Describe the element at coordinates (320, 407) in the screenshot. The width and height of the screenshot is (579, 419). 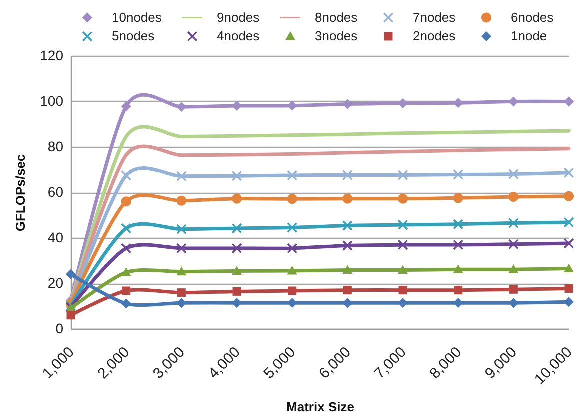
I see `x-axis-title: Matrix Size` at that location.